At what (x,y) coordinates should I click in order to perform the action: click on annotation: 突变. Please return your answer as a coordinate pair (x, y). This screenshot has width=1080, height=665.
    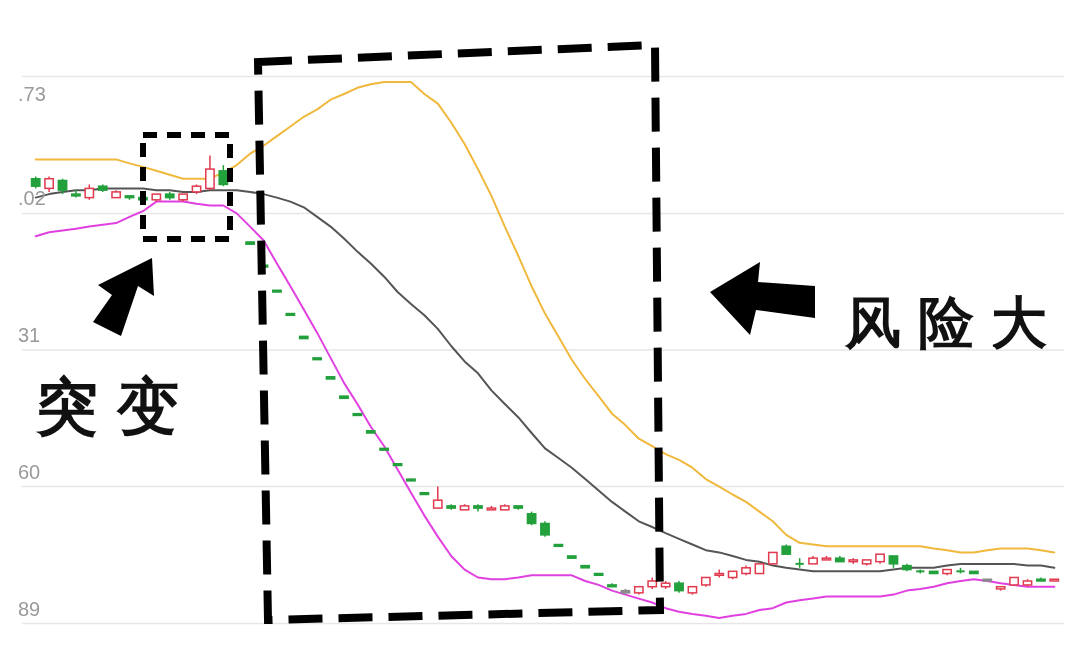
    Looking at the image, I should click on (116, 406).